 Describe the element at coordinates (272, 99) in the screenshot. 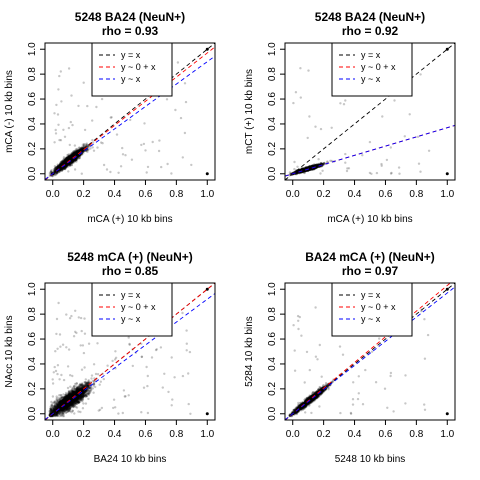

I see `y-tick-label: 0.6` at that location.